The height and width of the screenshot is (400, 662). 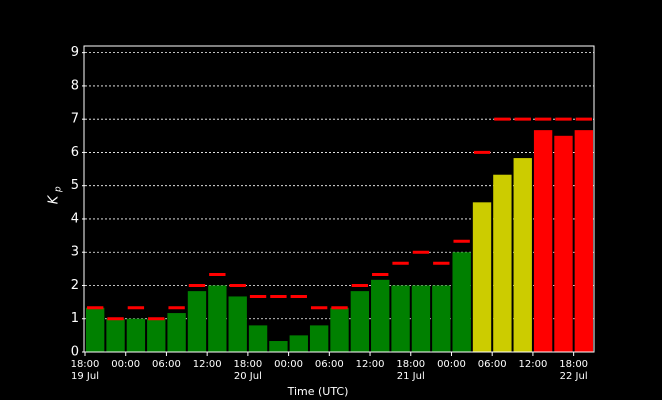 What do you see at coordinates (75, 119) in the screenshot?
I see `y-tick-label: 7` at bounding box center [75, 119].